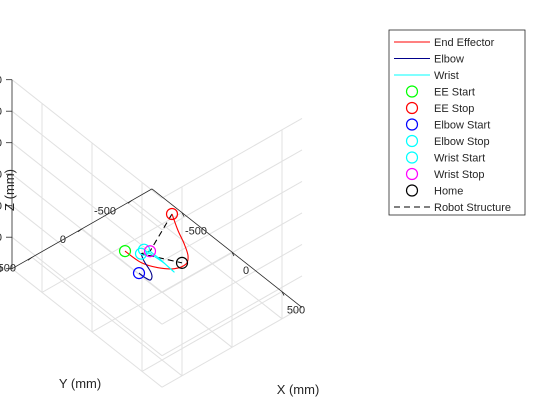 This screenshot has height=420, width=560. I want to click on legend-label: Wrist Start, so click(459, 159).